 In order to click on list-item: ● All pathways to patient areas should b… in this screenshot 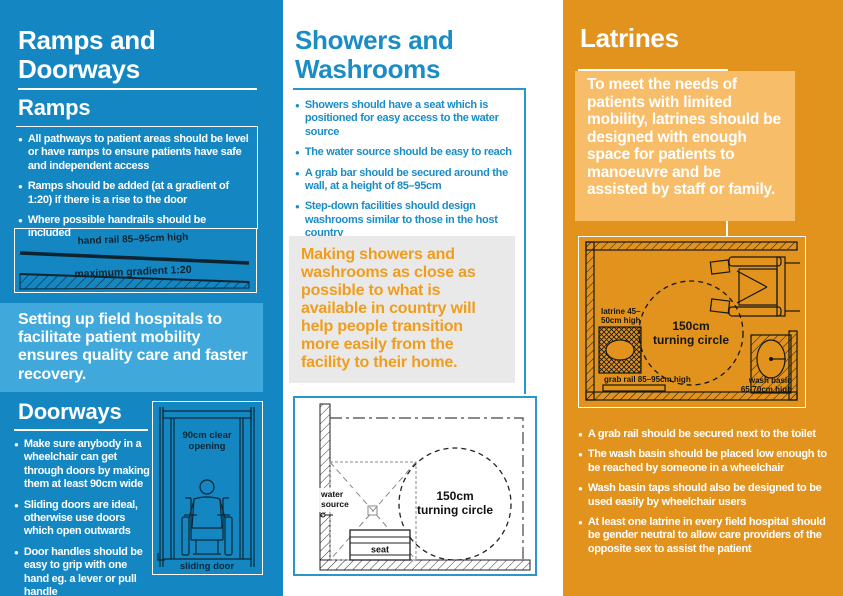, I will do `click(134, 153)`.